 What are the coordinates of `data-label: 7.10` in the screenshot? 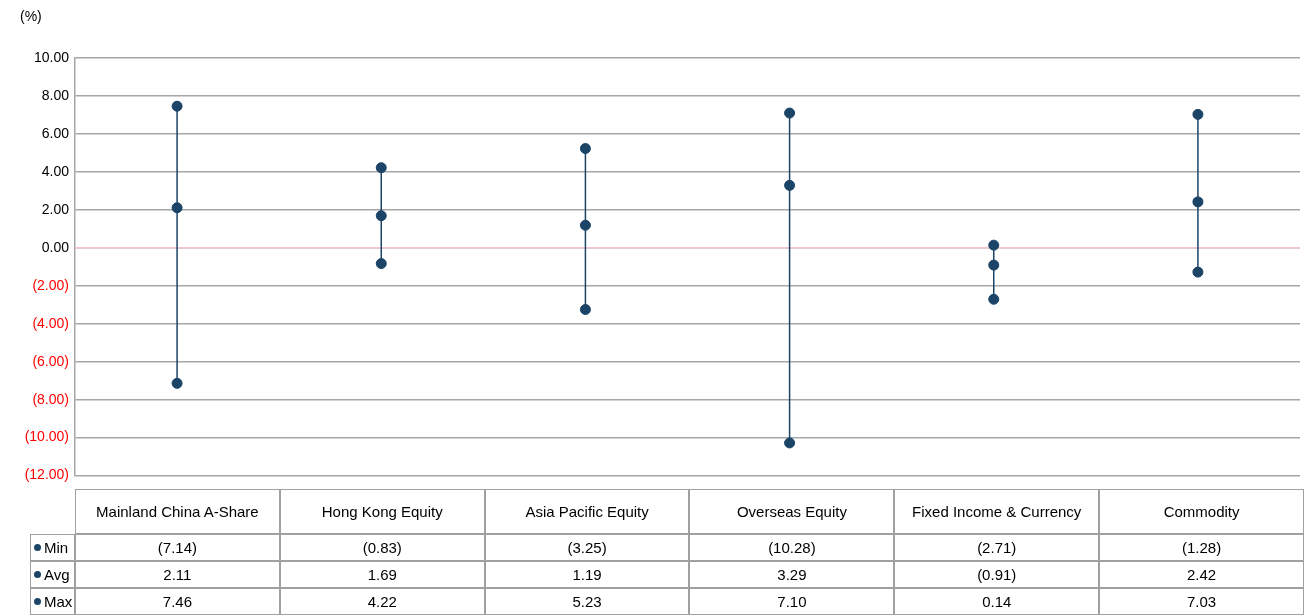 It's located at (792, 601).